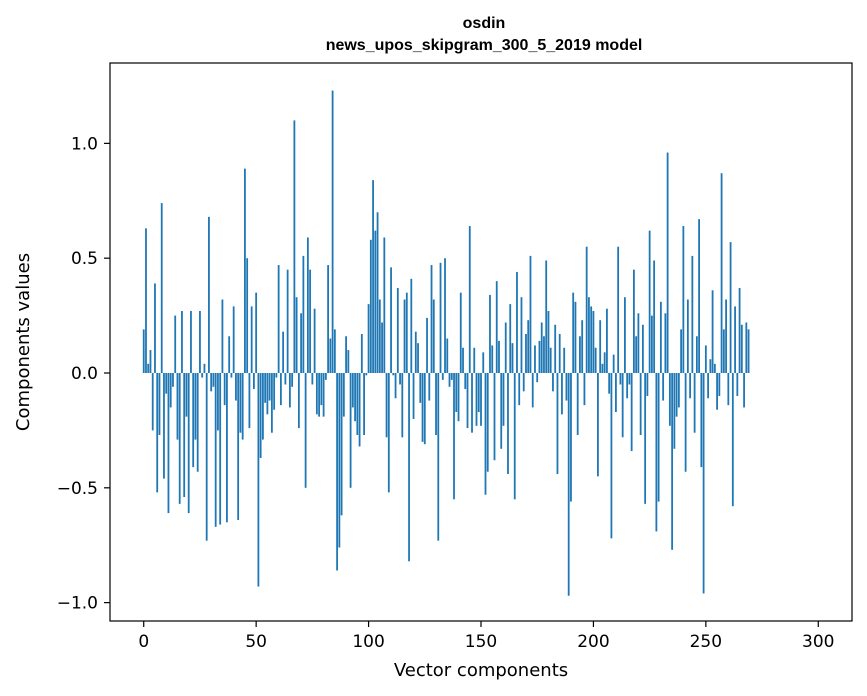  What do you see at coordinates (84, 259) in the screenshot?
I see `y-tick-label: 0.5` at bounding box center [84, 259].